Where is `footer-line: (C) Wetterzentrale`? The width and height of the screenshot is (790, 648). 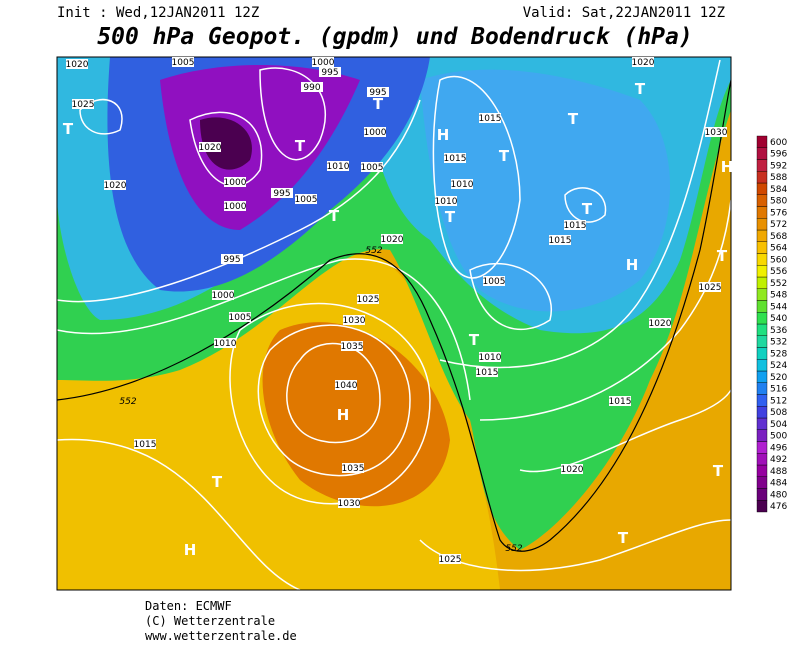 footer-line: (C) Wetterzentrale is located at coordinates (210, 621).